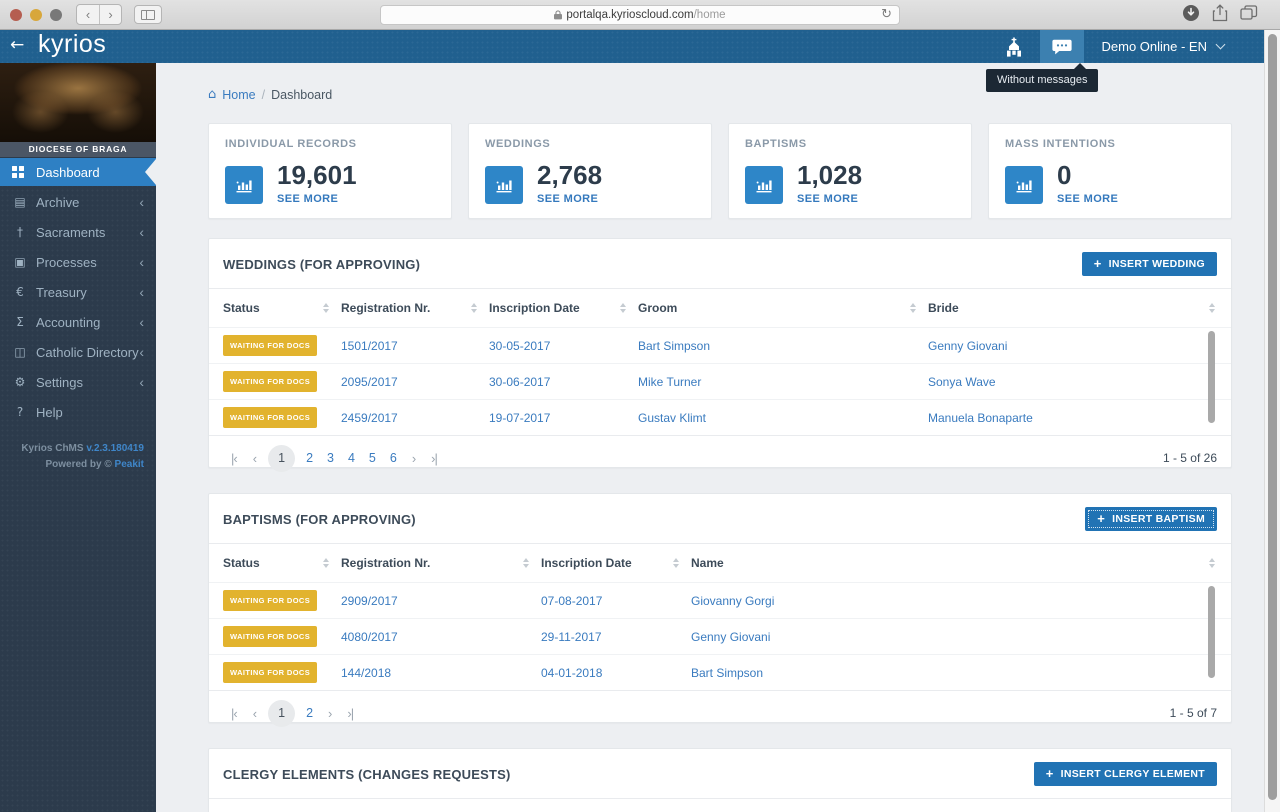 The image size is (1280, 812). What do you see at coordinates (369, 417) in the screenshot?
I see `registration-link: 2459/2017` at bounding box center [369, 417].